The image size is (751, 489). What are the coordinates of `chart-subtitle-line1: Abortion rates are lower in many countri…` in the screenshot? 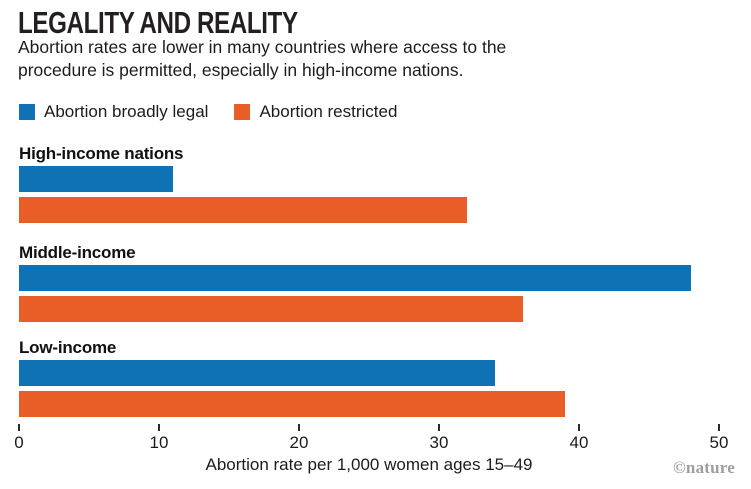 It's located at (262, 47).